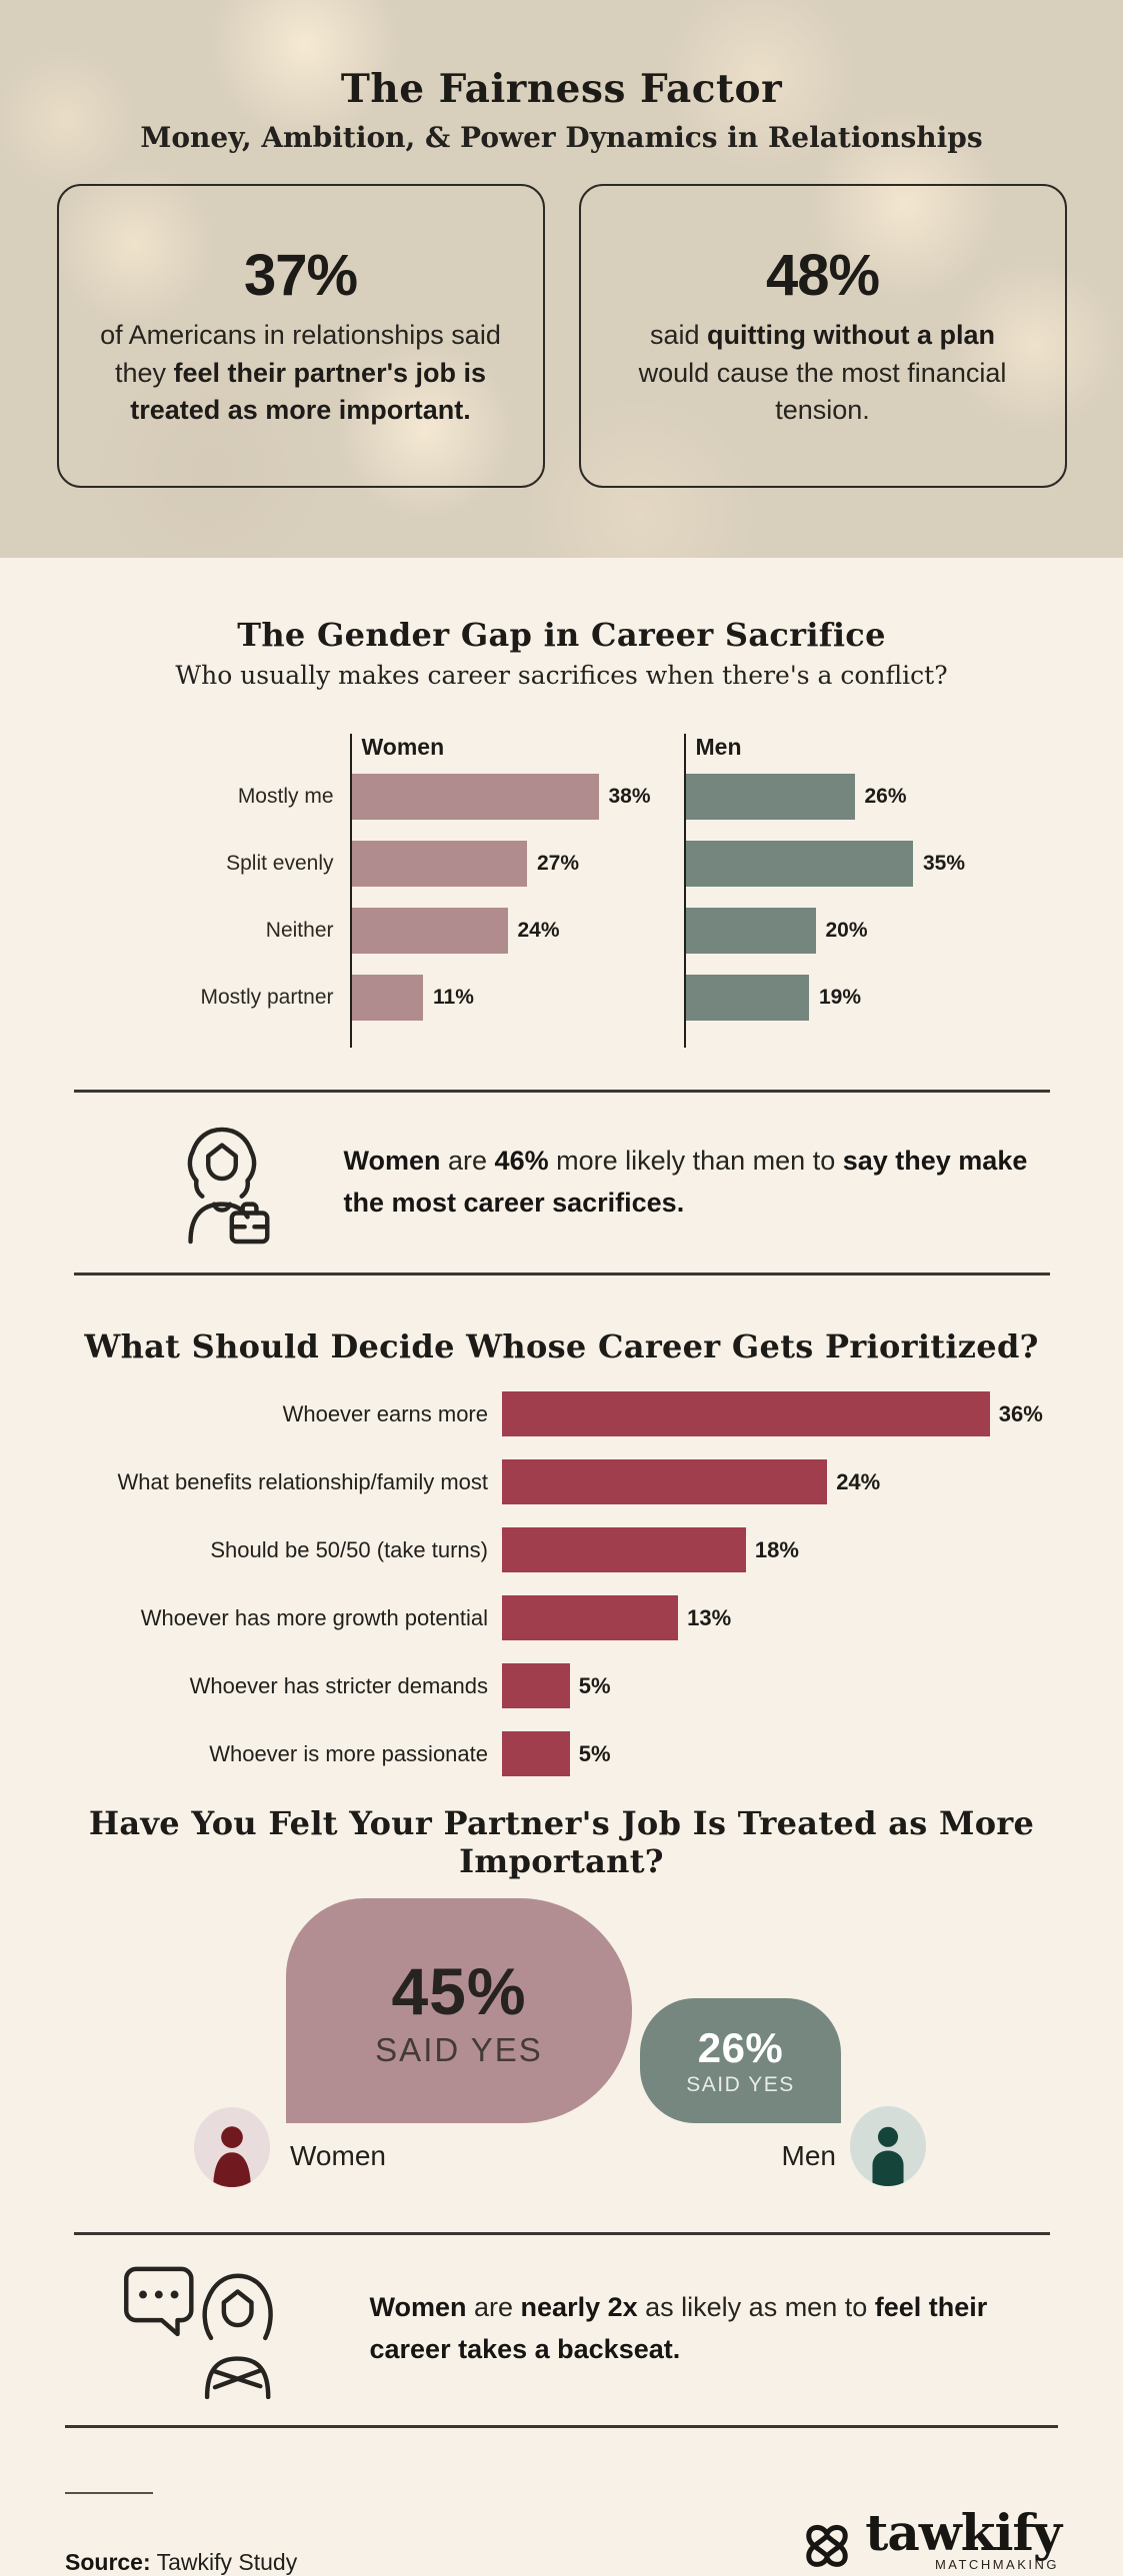 The height and width of the screenshot is (2576, 1123). What do you see at coordinates (475, 797) in the screenshot?
I see `bar-women-mostly-me` at bounding box center [475, 797].